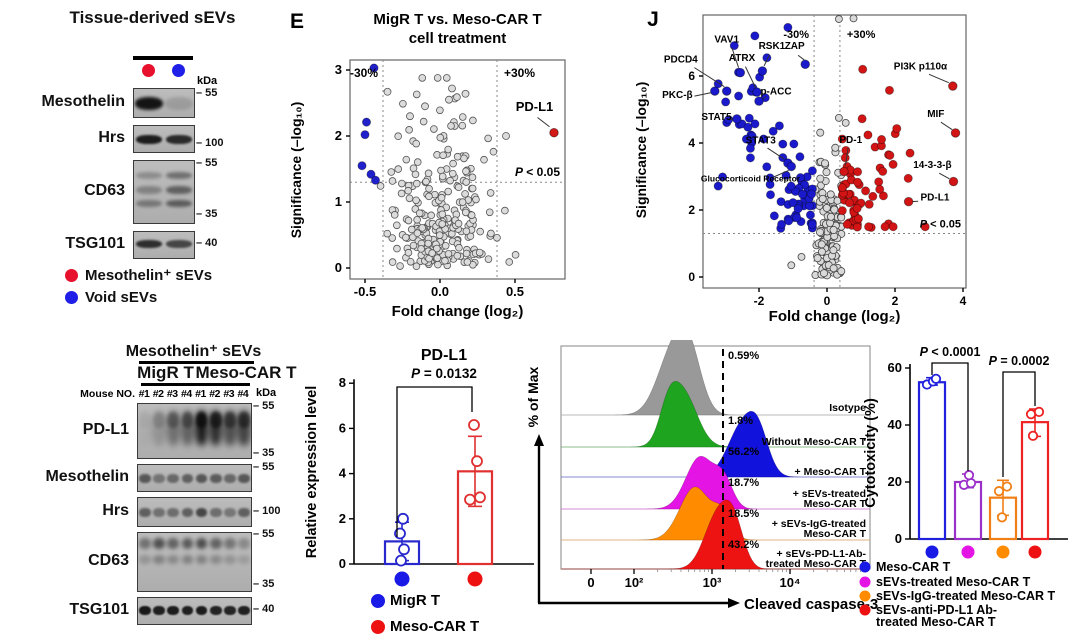 This screenshot has width=1080, height=643. What do you see at coordinates (726, 40) in the screenshot?
I see `point-label-VAV1: VAV1` at bounding box center [726, 40].